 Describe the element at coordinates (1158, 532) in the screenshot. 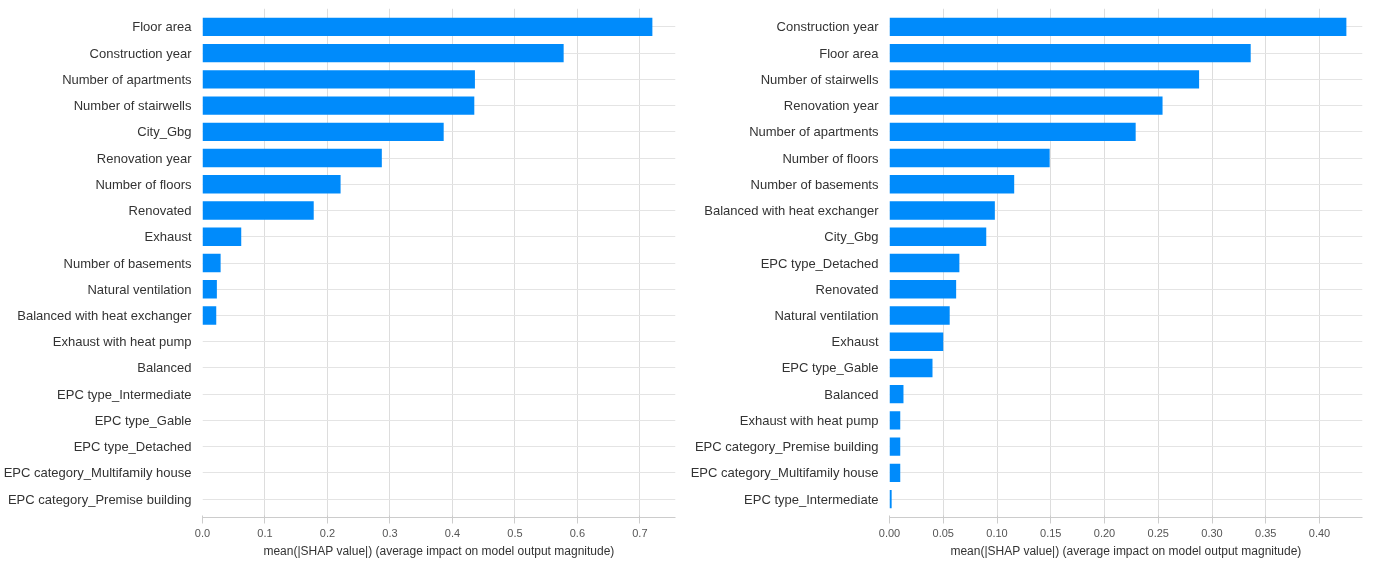

I see `x-tick-label: 0.25` at that location.